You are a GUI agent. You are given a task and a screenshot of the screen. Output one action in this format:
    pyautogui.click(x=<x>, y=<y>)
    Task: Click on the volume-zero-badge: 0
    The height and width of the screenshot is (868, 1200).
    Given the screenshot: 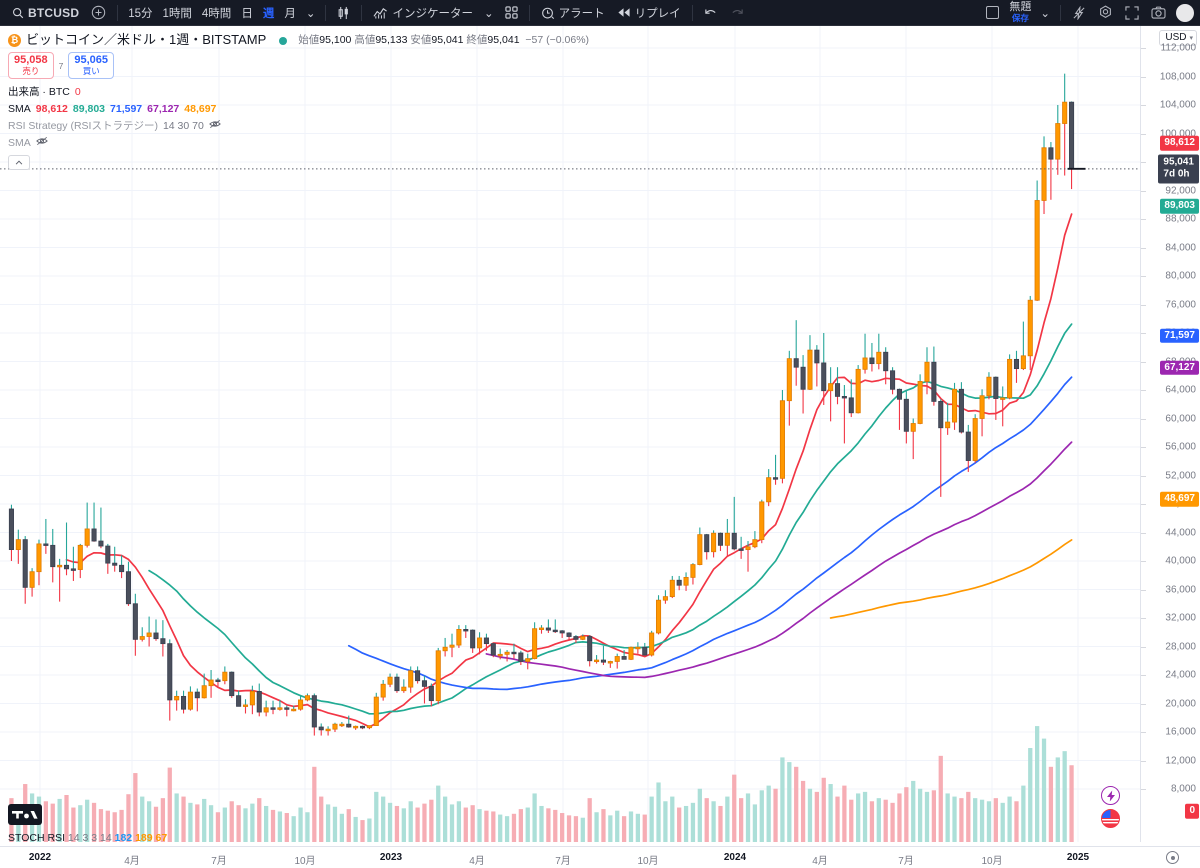 What is the action you would take?
    pyautogui.click(x=1192, y=811)
    